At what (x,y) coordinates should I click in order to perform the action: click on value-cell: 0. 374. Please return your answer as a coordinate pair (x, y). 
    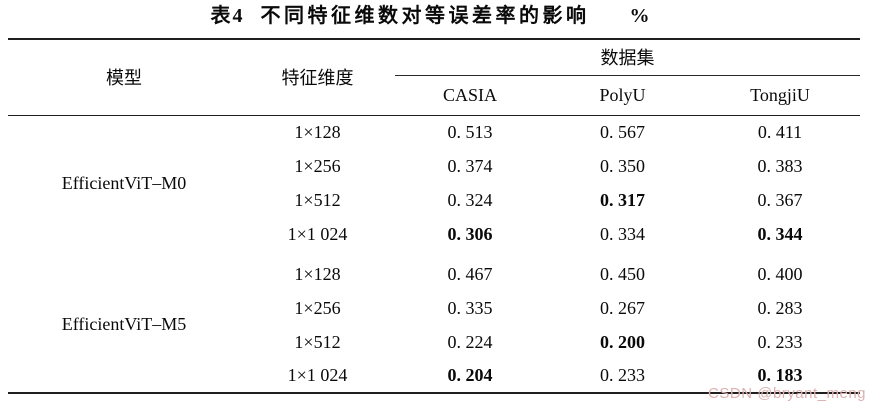
    Looking at the image, I should click on (470, 165).